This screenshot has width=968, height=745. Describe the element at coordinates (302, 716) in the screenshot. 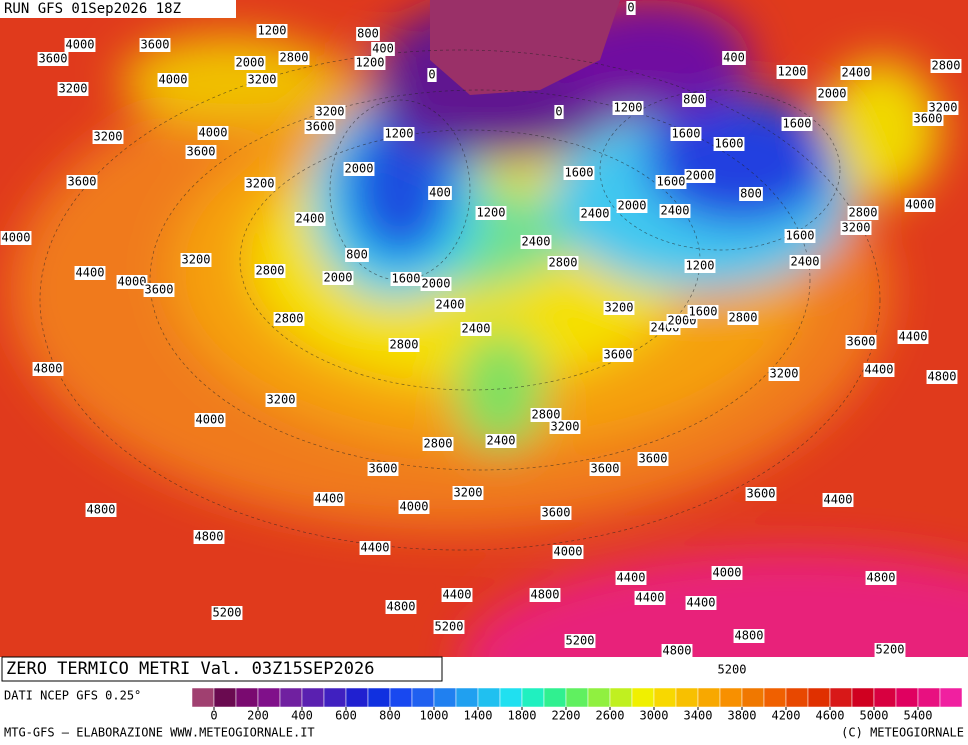

I see `colorbar-tick-label: 400` at that location.